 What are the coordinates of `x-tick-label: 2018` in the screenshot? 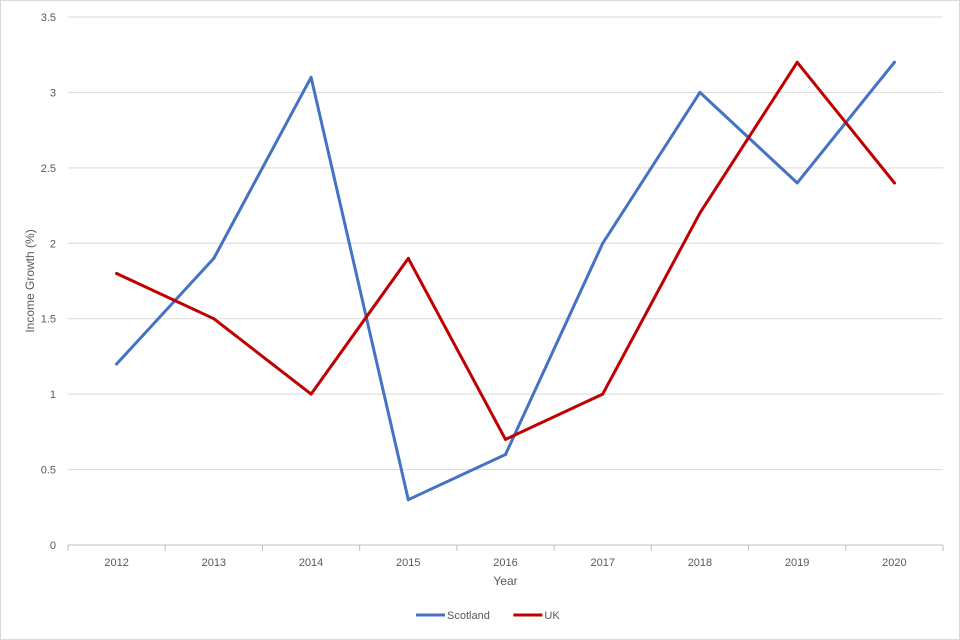 It's located at (700, 563).